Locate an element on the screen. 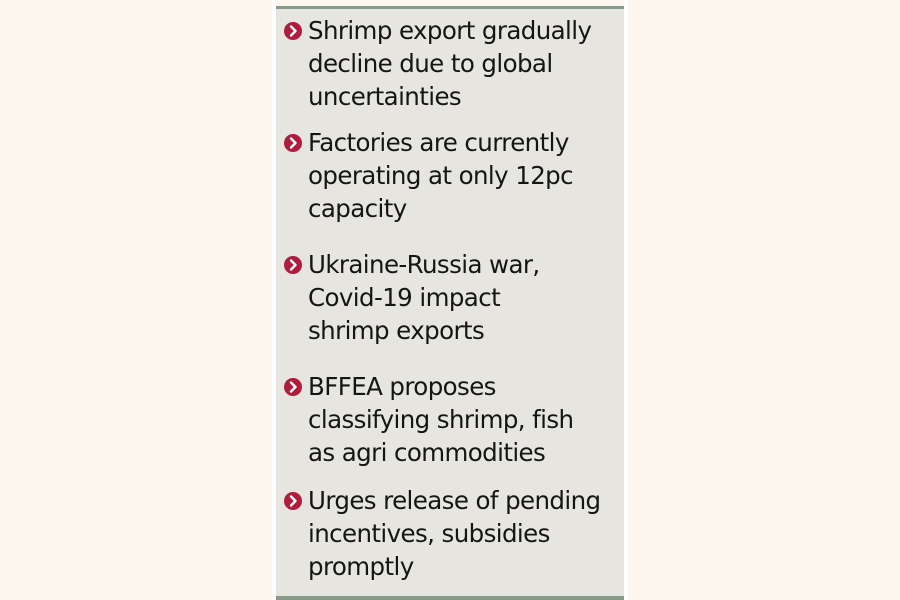  bottom-rule is located at coordinates (450, 598).